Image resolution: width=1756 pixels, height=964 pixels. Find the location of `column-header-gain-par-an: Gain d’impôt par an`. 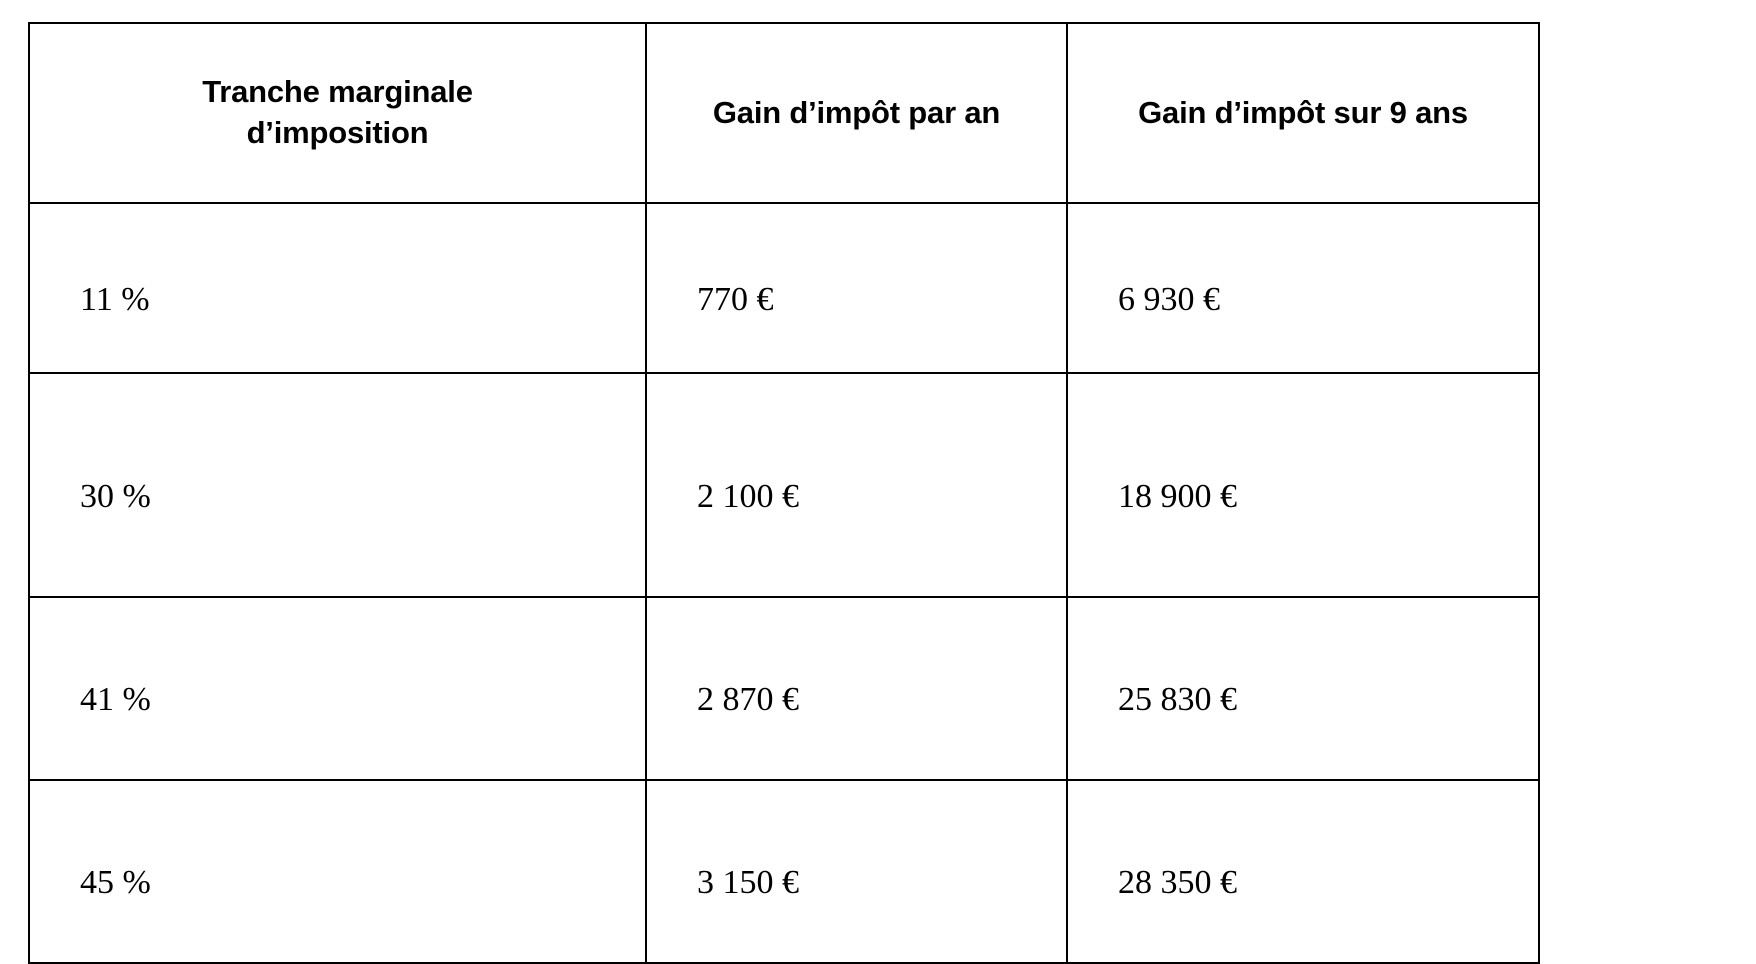

column-header-gain-par-an: Gain d’impôt par an is located at coordinates (856, 113).